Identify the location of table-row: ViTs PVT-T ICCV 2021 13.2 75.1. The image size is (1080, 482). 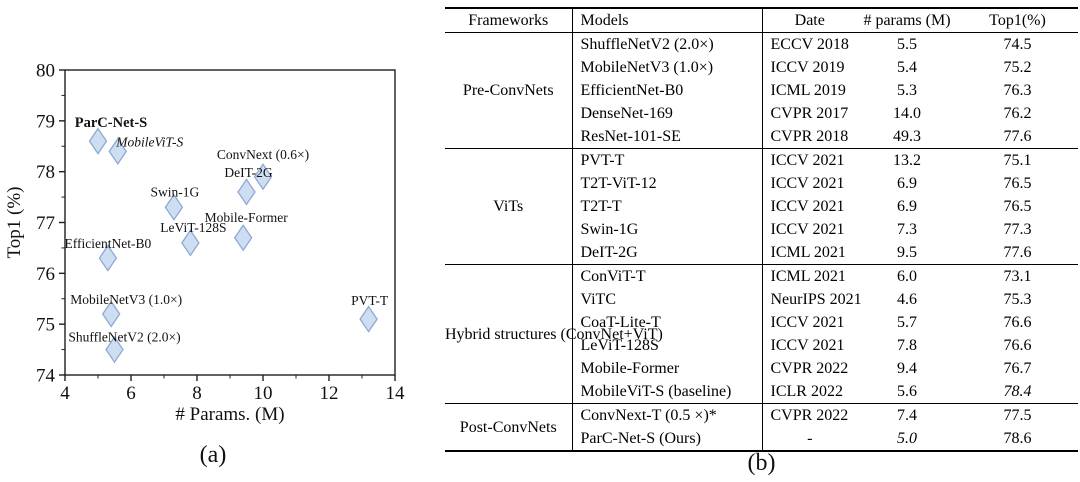
(761, 206).